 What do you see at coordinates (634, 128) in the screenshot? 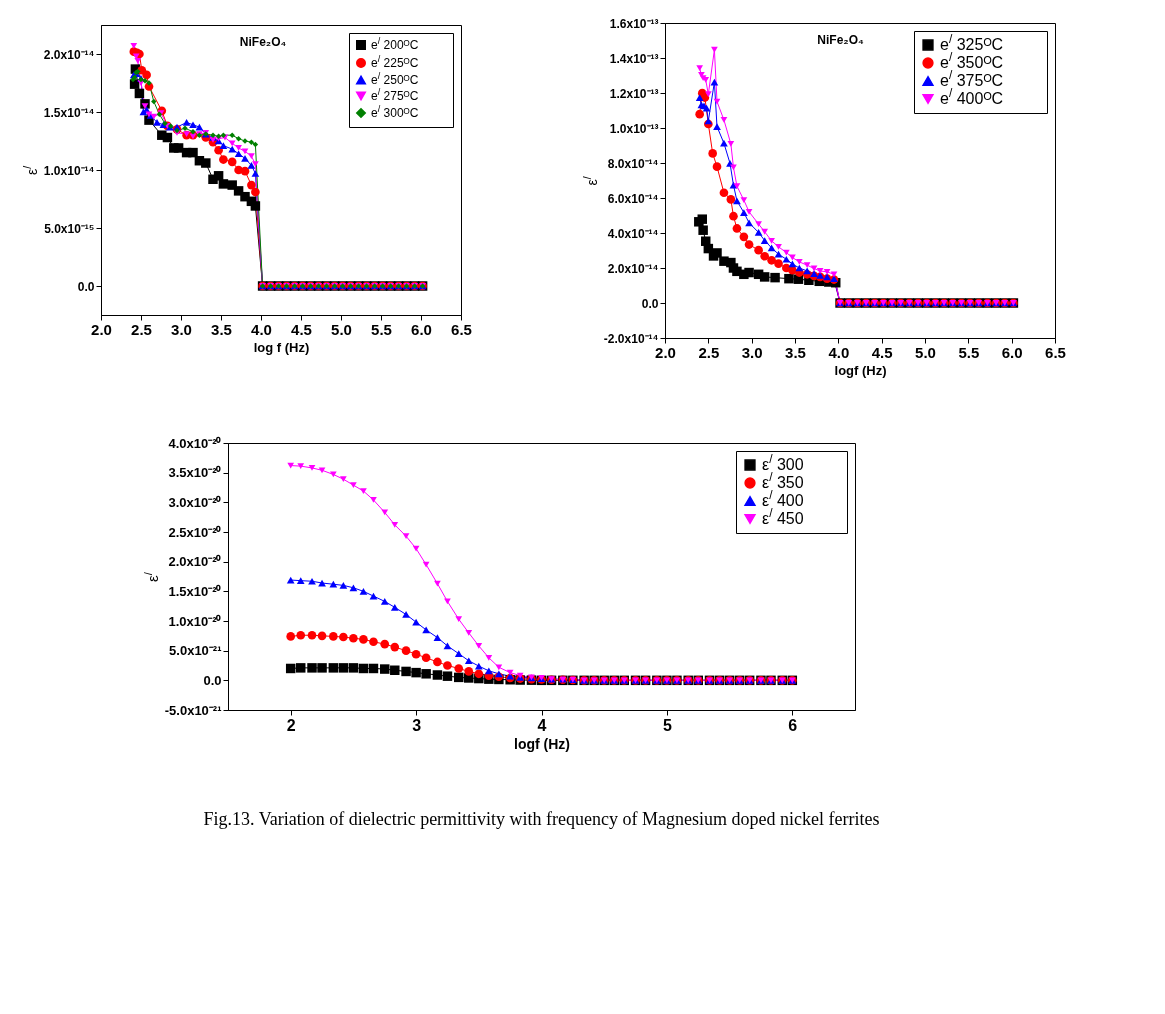
I see `y-tick-label: 1.0x10⁻¹³` at bounding box center [634, 128].